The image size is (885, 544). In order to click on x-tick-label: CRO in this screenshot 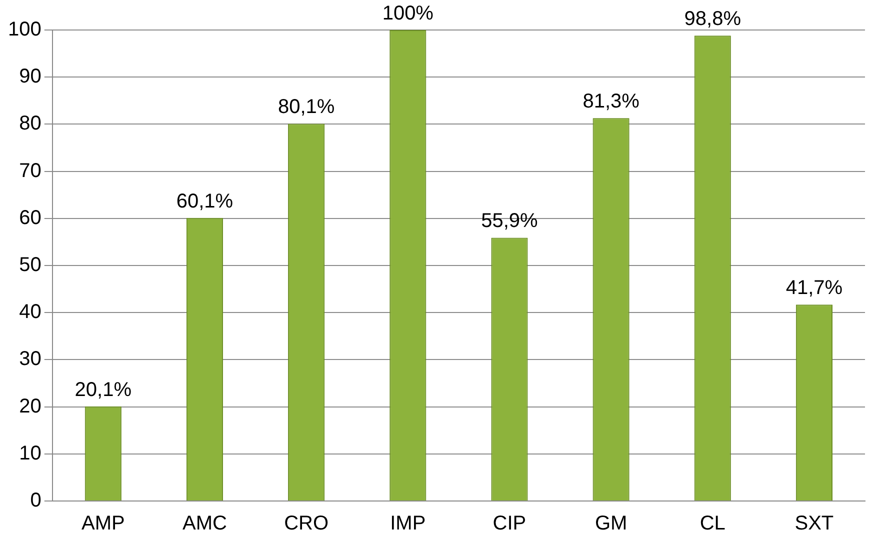, I will do `click(306, 523)`.